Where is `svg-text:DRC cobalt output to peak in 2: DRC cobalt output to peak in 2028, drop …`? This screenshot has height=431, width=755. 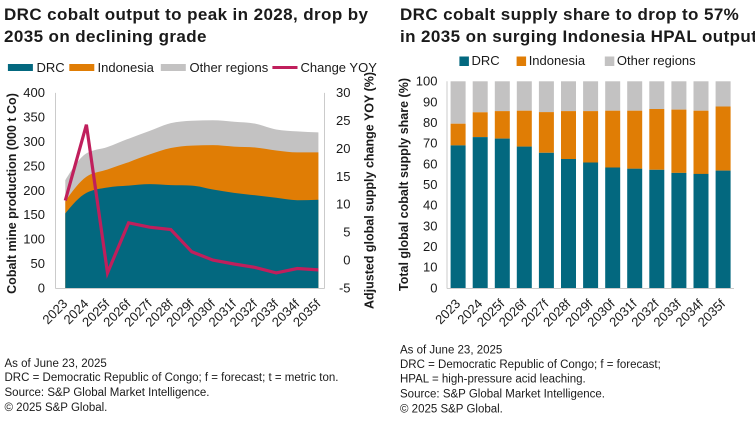 svg-text:DRC cobalt output to peak in 2: DRC cobalt output to peak in 2028, drop … is located at coordinates (186, 14).